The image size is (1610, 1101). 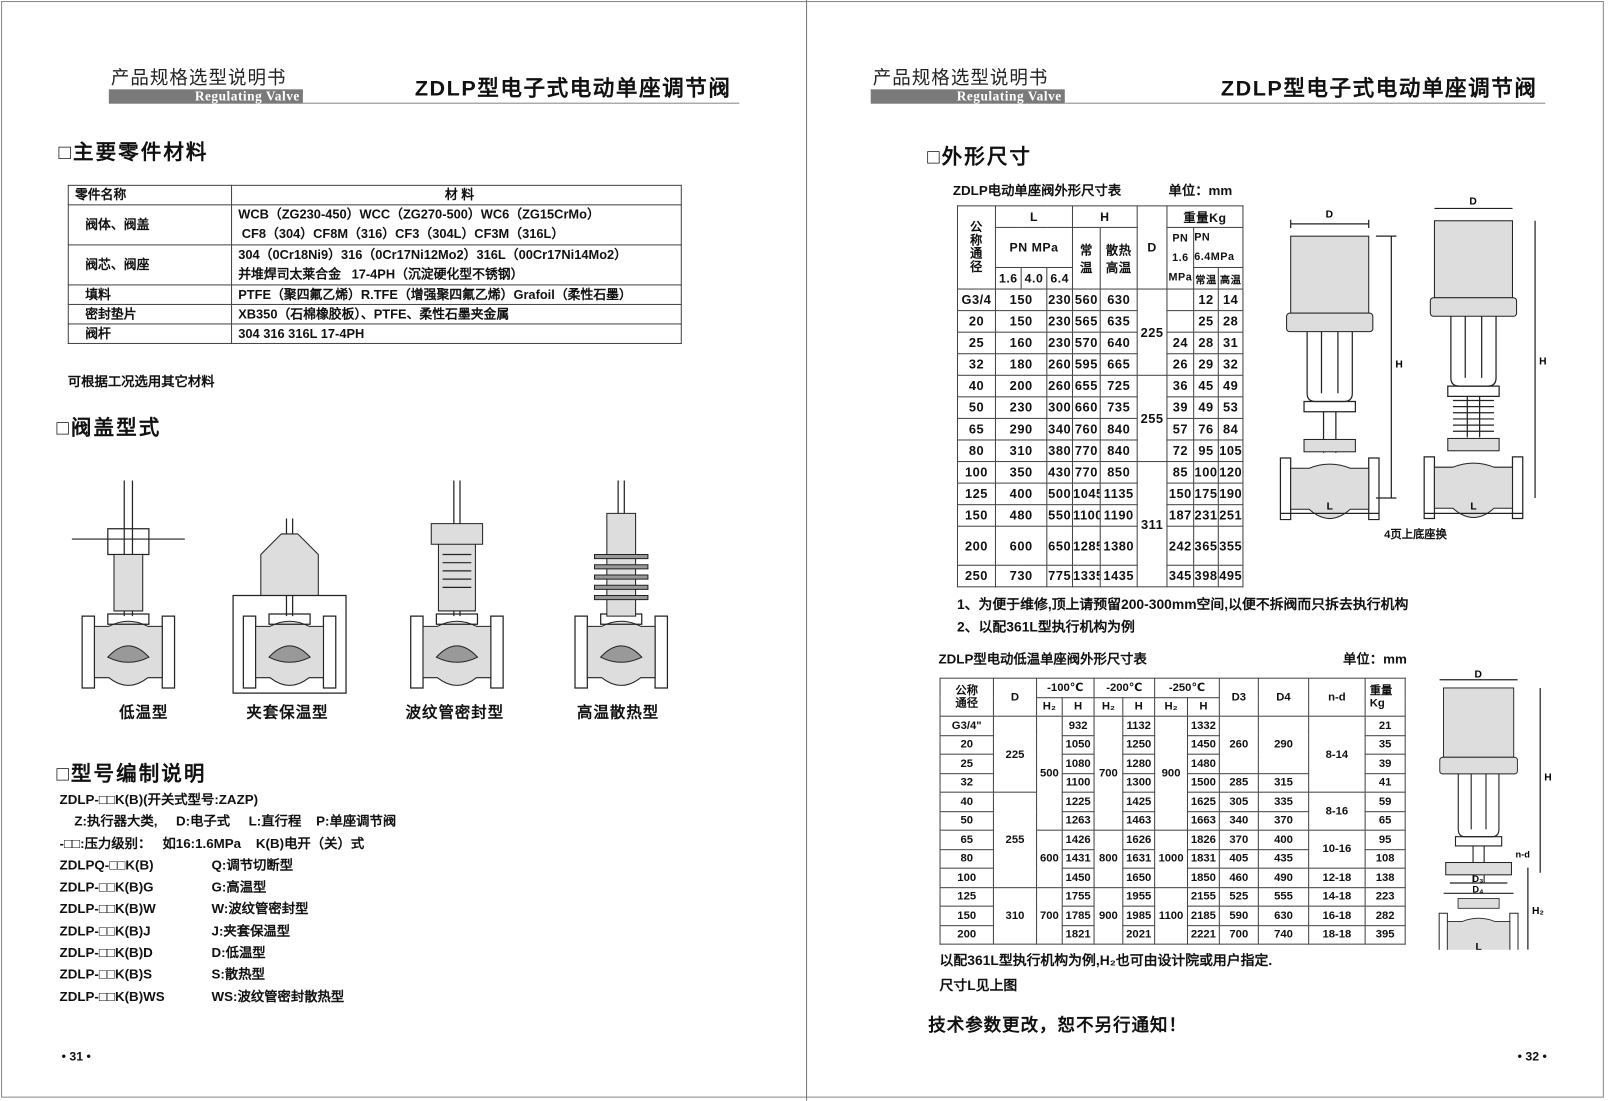 What do you see at coordinates (1021, 494) in the screenshot?
I see `table-cell: 400` at bounding box center [1021, 494].